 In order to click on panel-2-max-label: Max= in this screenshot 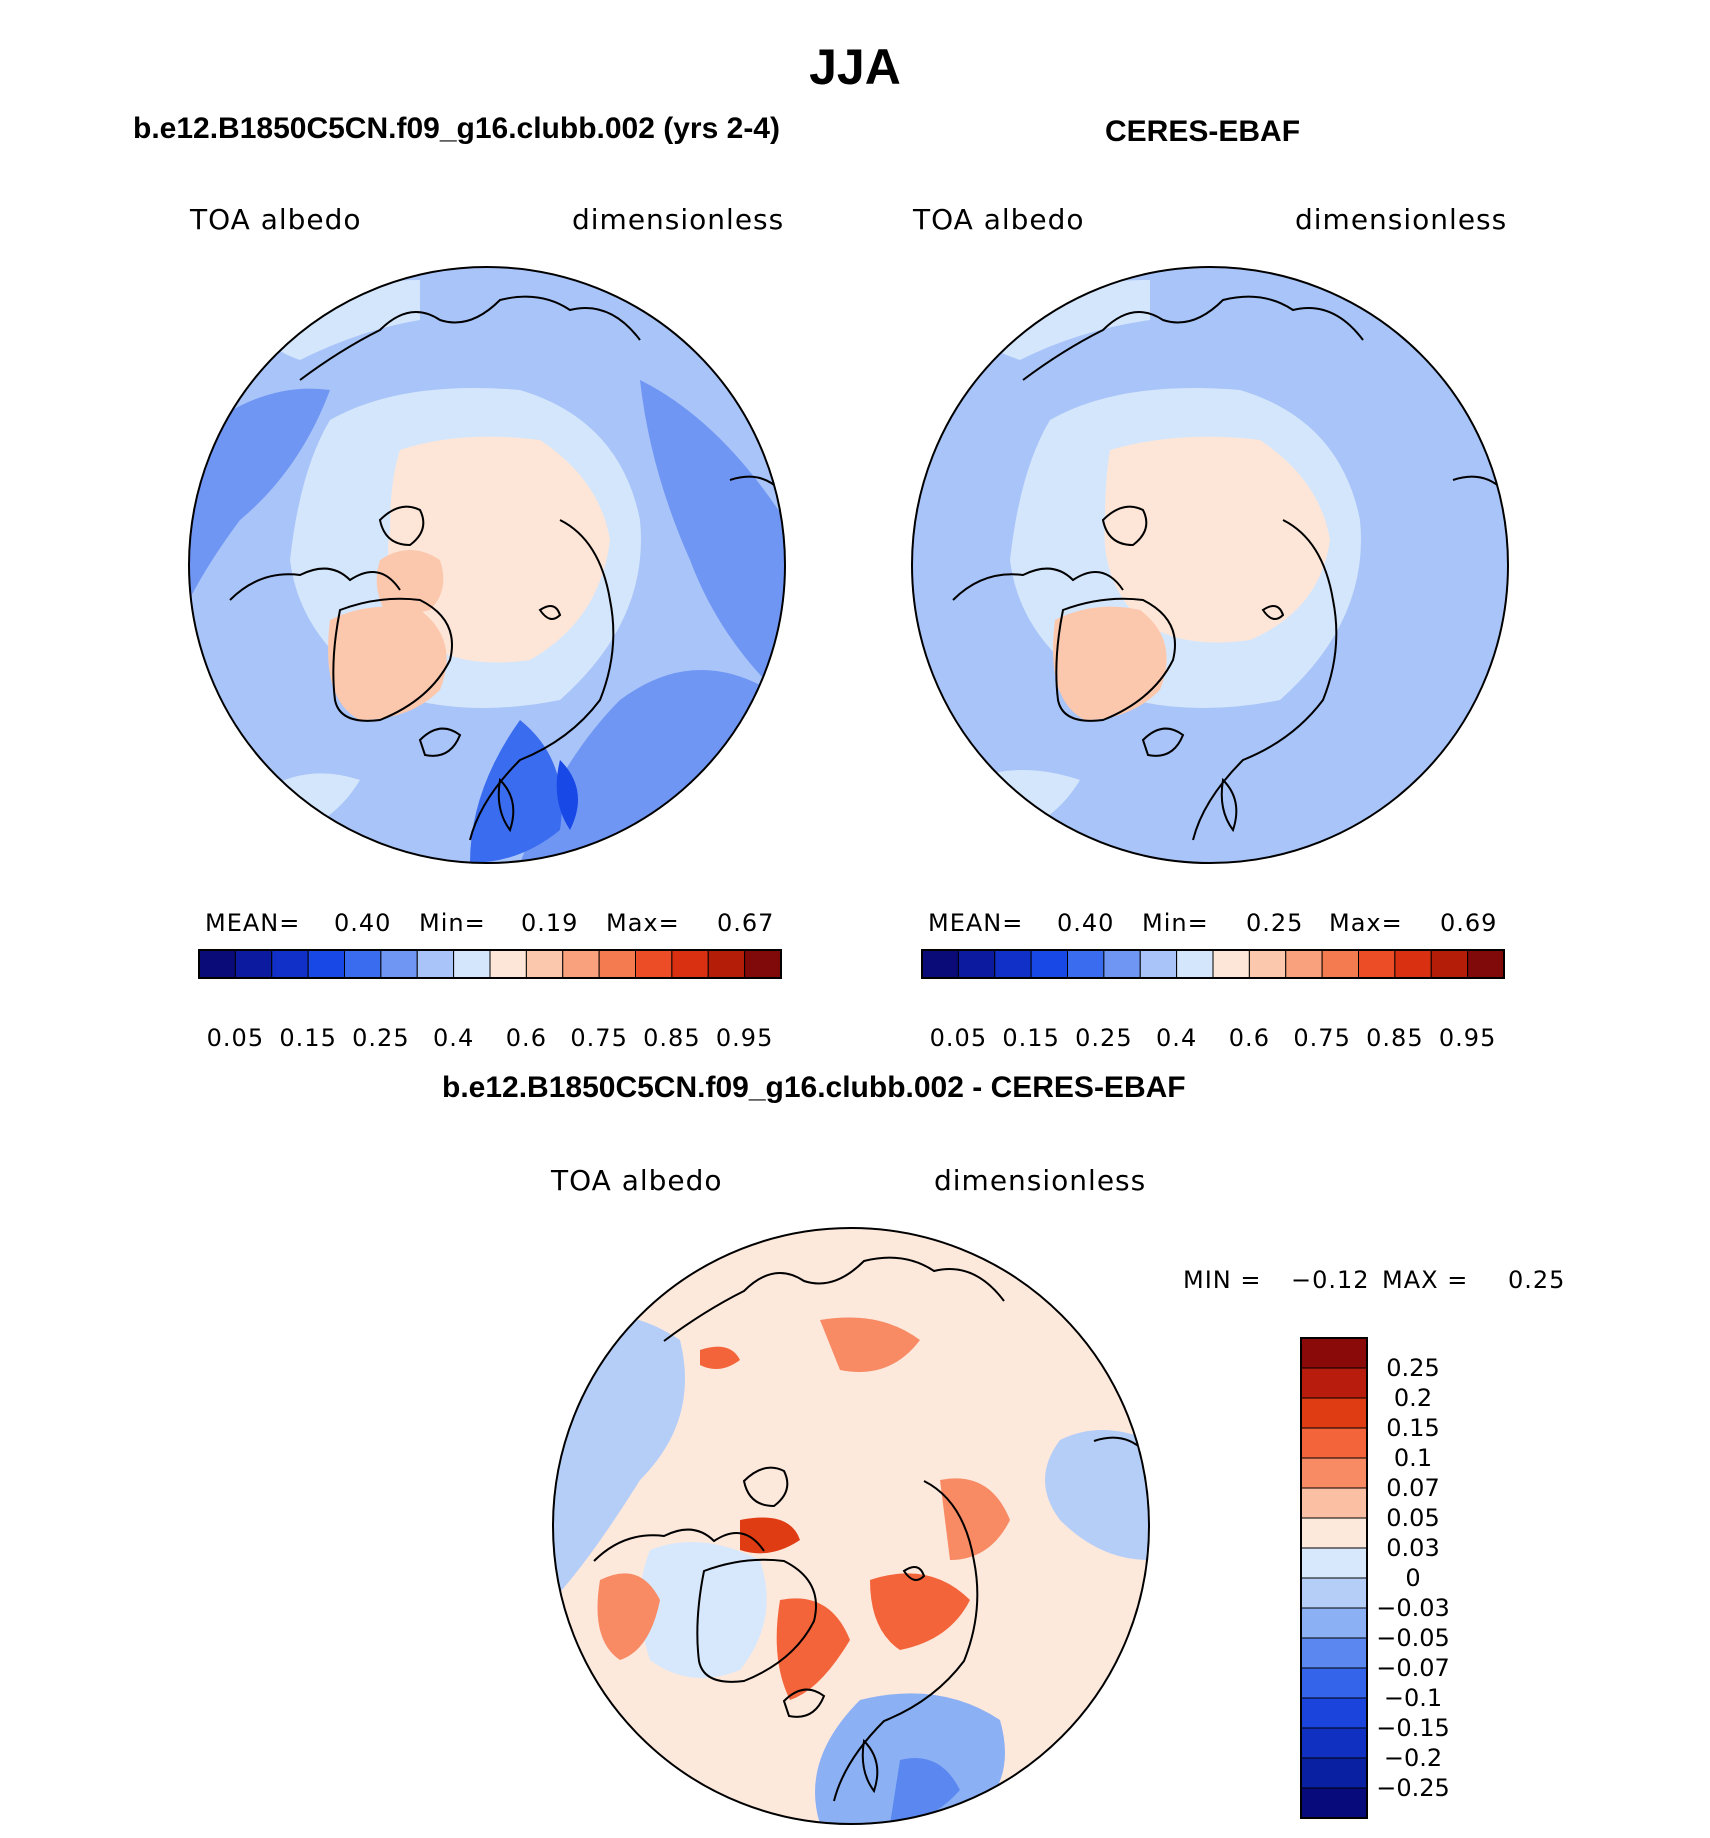, I will do `click(1366, 923)`.